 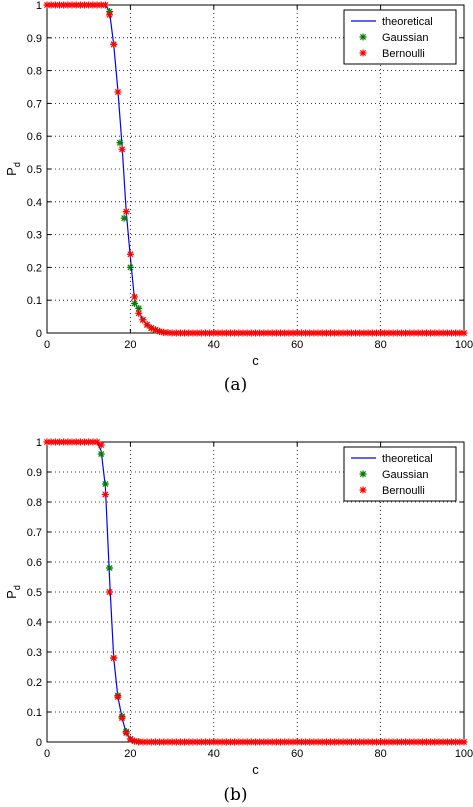 I want to click on x-tick-label: 100, so click(x=464, y=754).